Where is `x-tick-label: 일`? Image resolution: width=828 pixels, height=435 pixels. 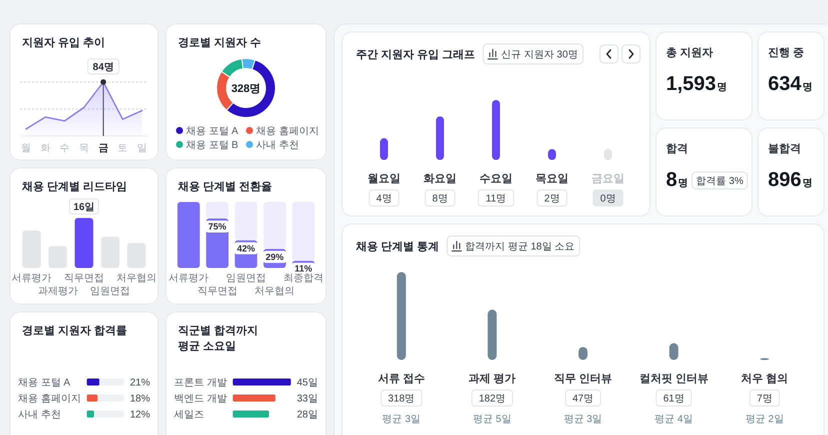
x-tick-label: 일 is located at coordinates (142, 148).